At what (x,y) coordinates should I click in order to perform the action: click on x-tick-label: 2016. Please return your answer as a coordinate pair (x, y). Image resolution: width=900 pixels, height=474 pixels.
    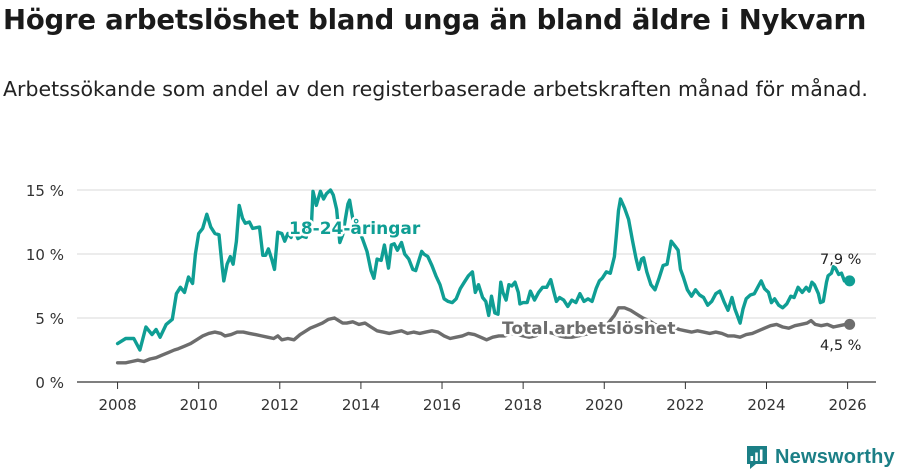
    Looking at the image, I should click on (442, 405).